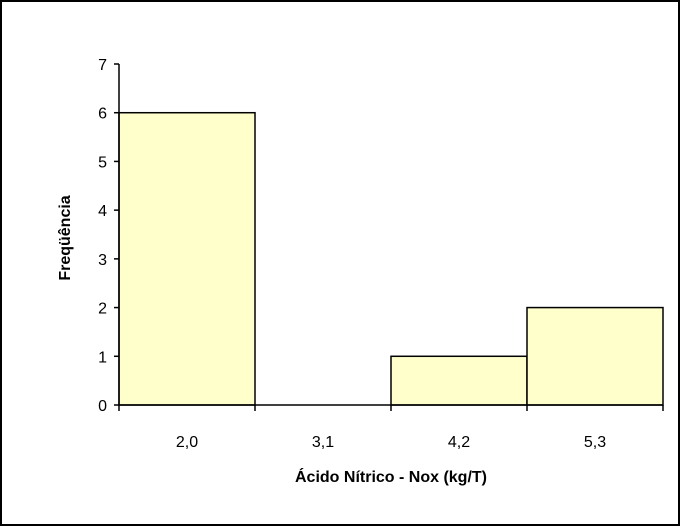 Image resolution: width=680 pixels, height=528 pixels. Describe the element at coordinates (102, 357) in the screenshot. I see `y-tick-label: 1` at that location.